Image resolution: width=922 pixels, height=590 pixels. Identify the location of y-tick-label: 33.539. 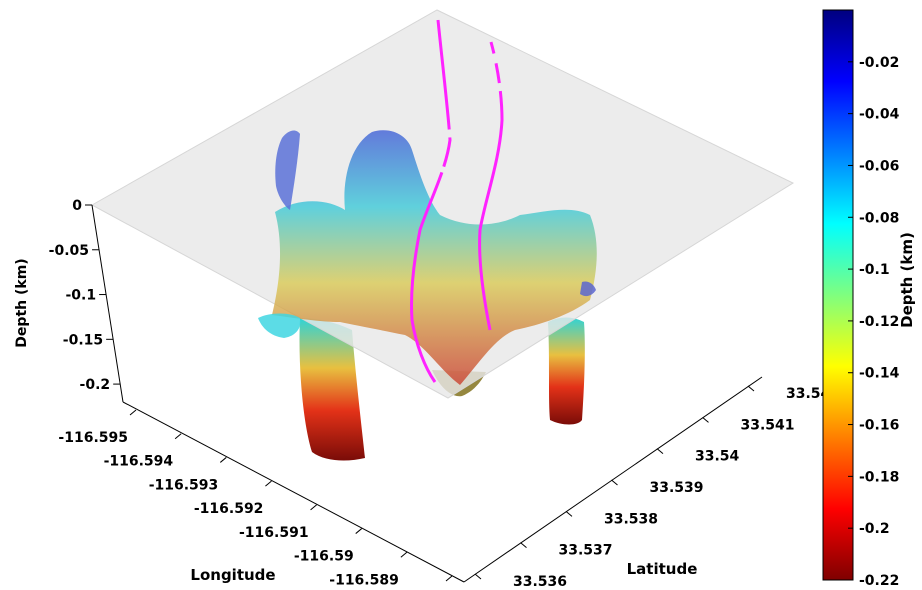
(677, 488).